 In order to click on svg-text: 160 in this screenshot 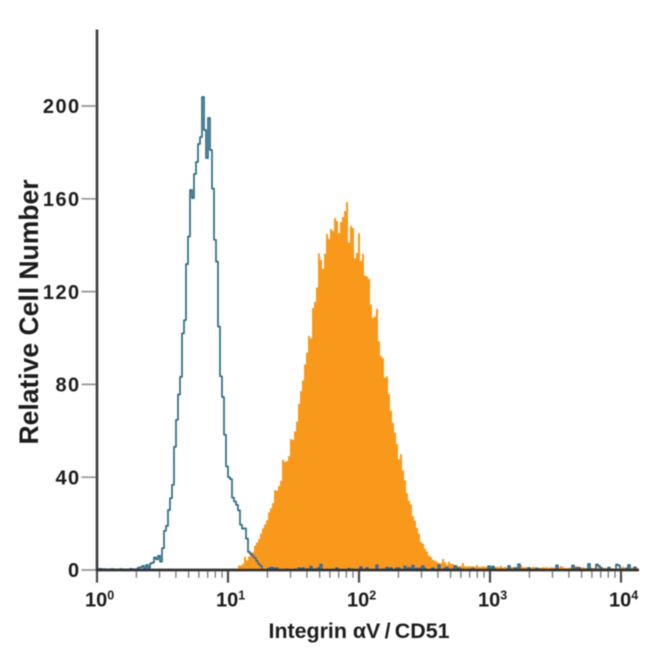, I will do `click(62, 200)`.